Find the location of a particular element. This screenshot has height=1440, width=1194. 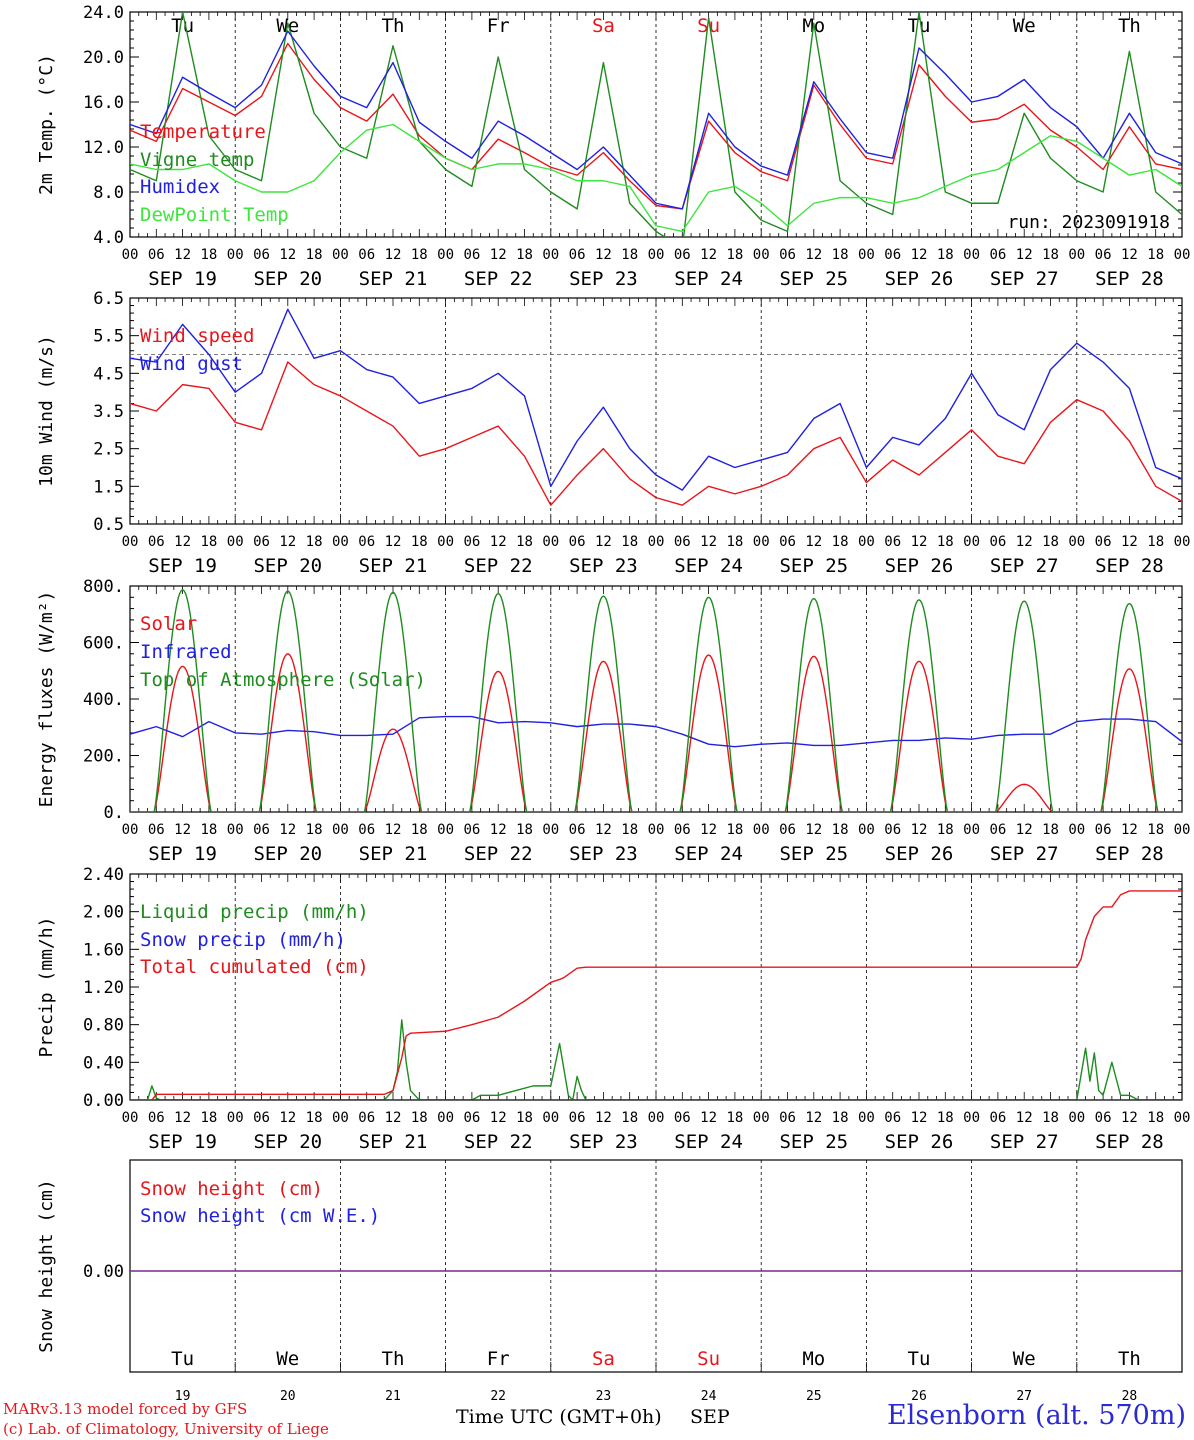

plot-area is located at coordinates (656, 700).